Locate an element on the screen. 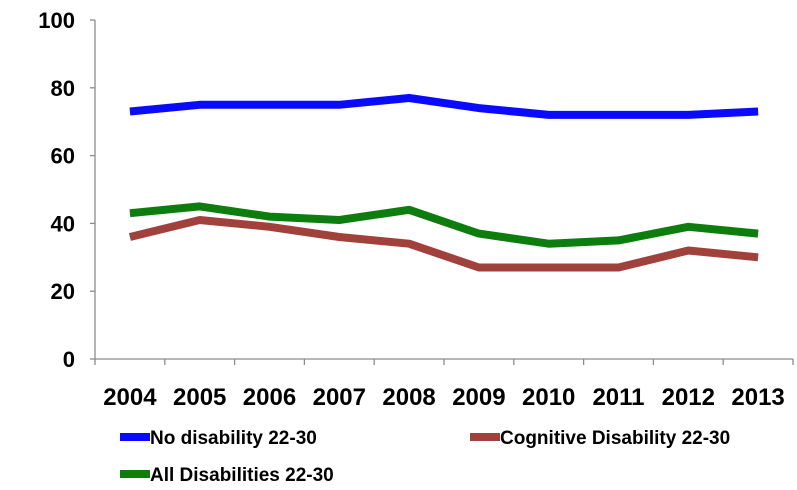  legend-label: No disability 22-30 is located at coordinates (233, 438).